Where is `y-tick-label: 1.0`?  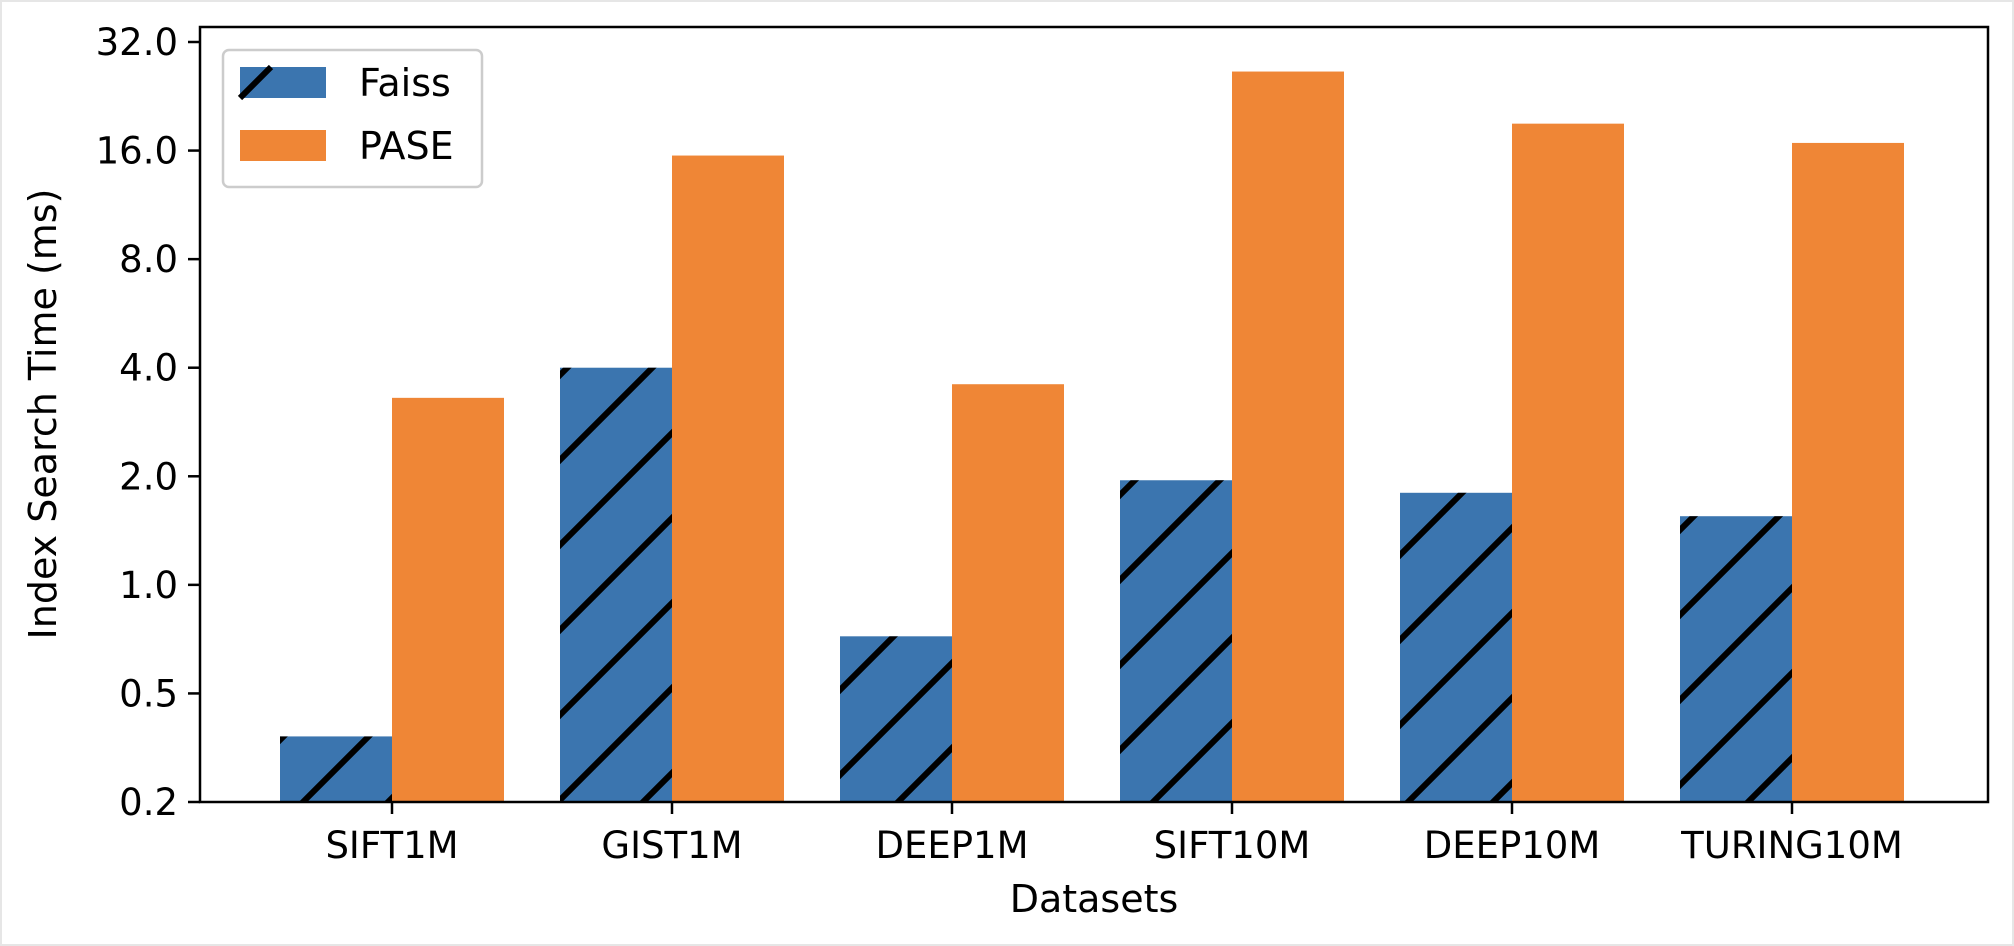 y-tick-label: 1.0 is located at coordinates (148, 585).